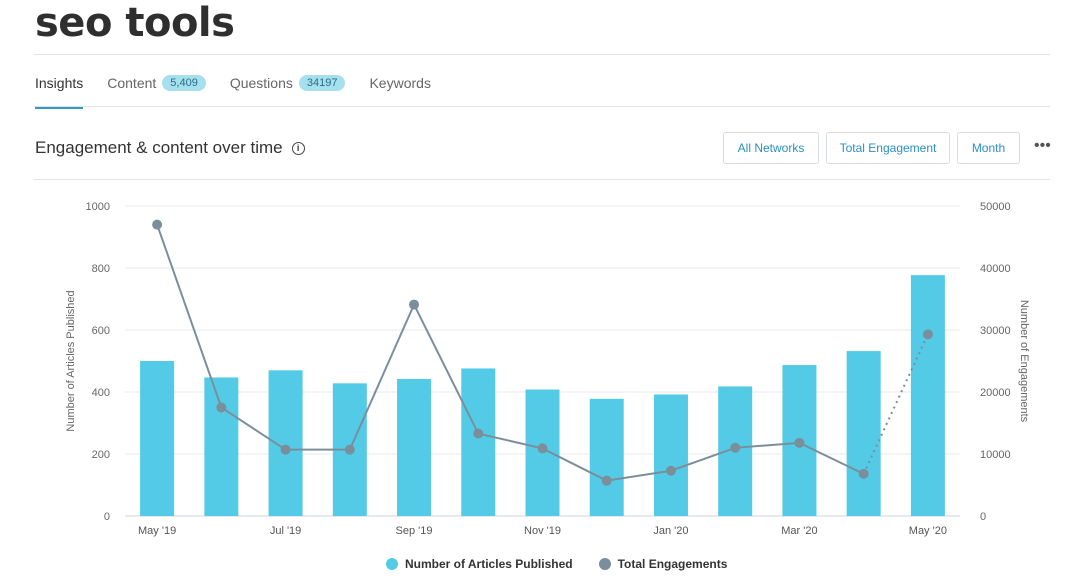 The height and width of the screenshot is (581, 1087). I want to click on y-left-tick-label: 800, so click(101, 269).